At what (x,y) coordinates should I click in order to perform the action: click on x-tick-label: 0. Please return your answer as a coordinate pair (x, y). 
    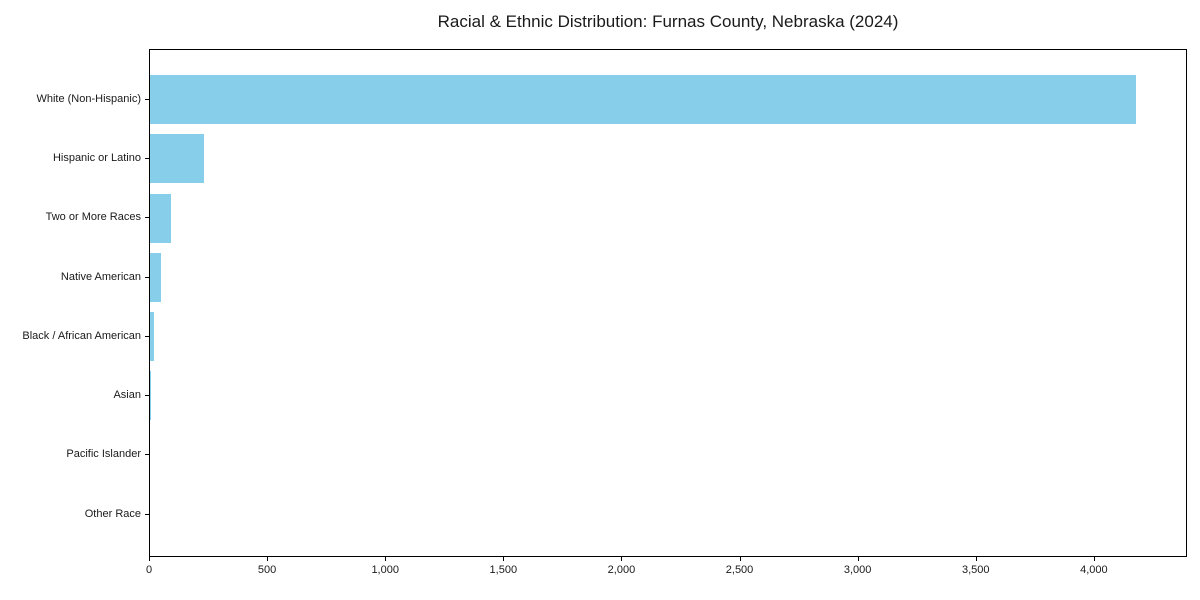
    Looking at the image, I should click on (149, 570).